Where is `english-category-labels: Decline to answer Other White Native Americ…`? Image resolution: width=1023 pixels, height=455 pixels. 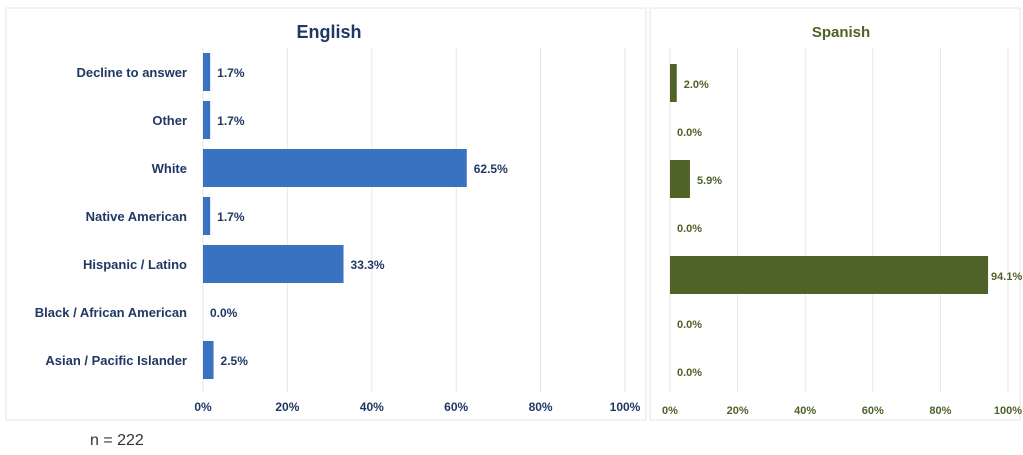
english-category-labels: Decline to answer Other White Native Americ… is located at coordinates (111, 216).